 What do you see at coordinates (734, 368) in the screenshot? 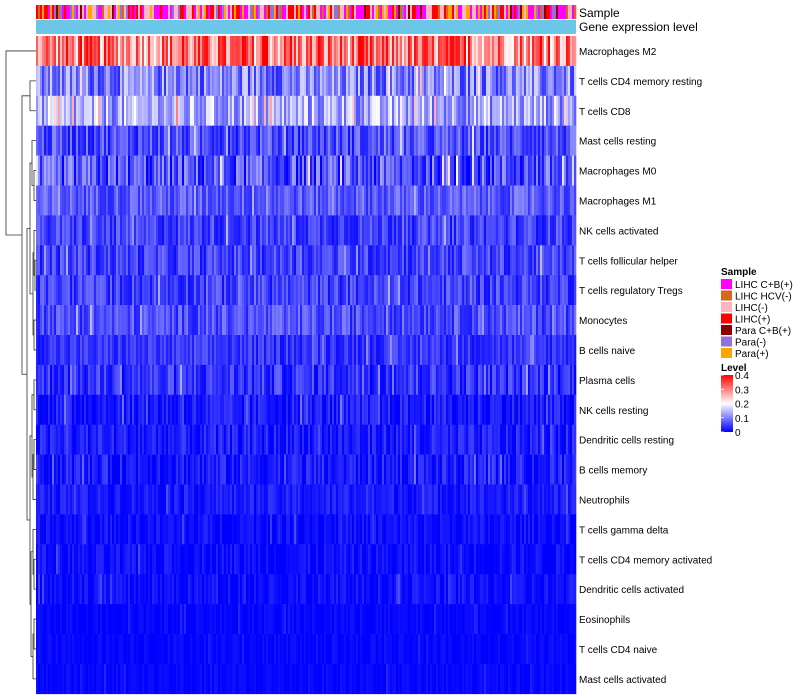
I see `level-legend-title: Level` at bounding box center [734, 368].